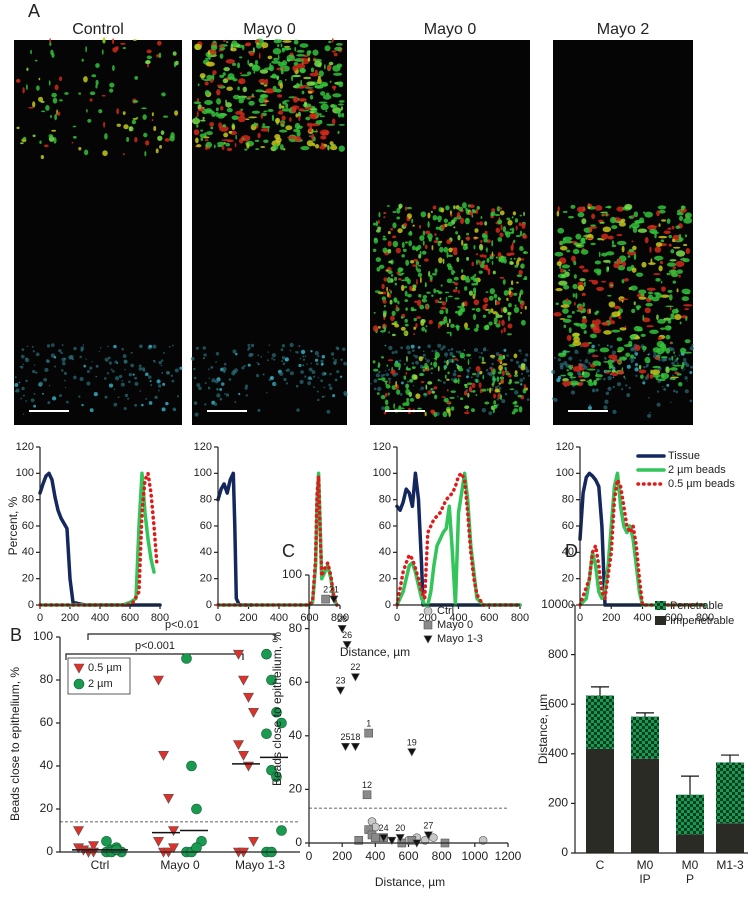 Image resolution: width=750 pixels, height=919 pixels. What do you see at coordinates (79, 668) in the screenshot?
I see `legend-swatch` at bounding box center [79, 668].